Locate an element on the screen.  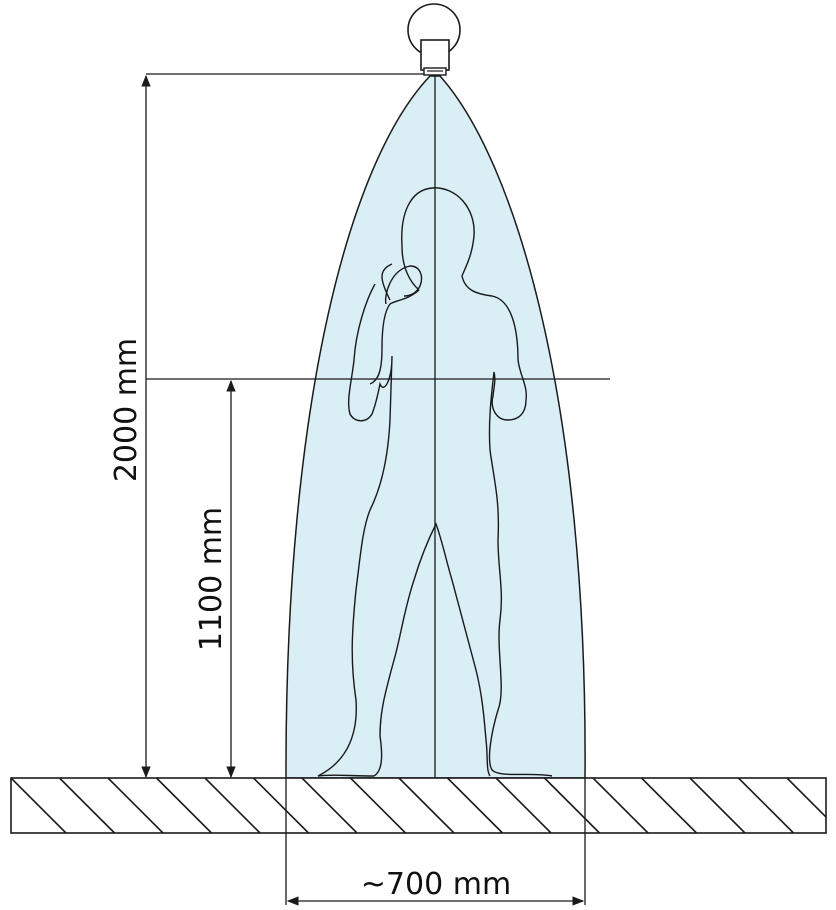
label-700-mm: ~700 mm is located at coordinates (436, 884).